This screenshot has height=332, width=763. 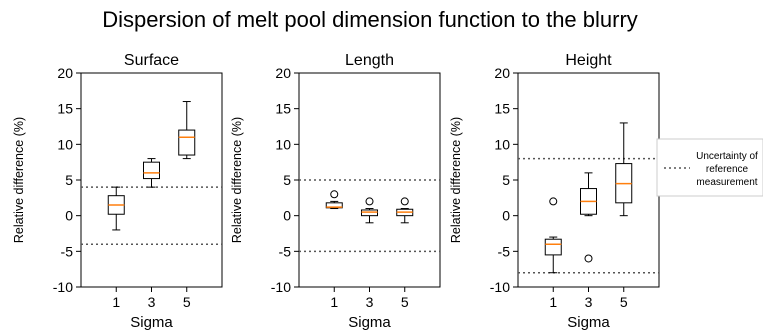 I want to click on panel-title: Length, so click(x=369, y=60).